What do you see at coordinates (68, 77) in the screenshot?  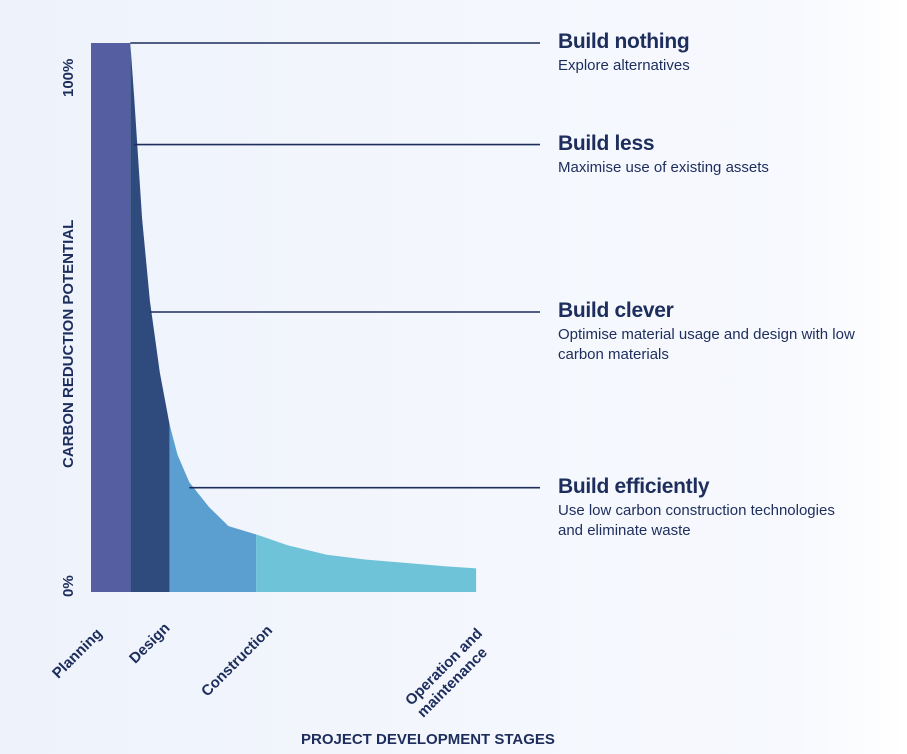 I see `y-tick-100: 100%` at bounding box center [68, 77].